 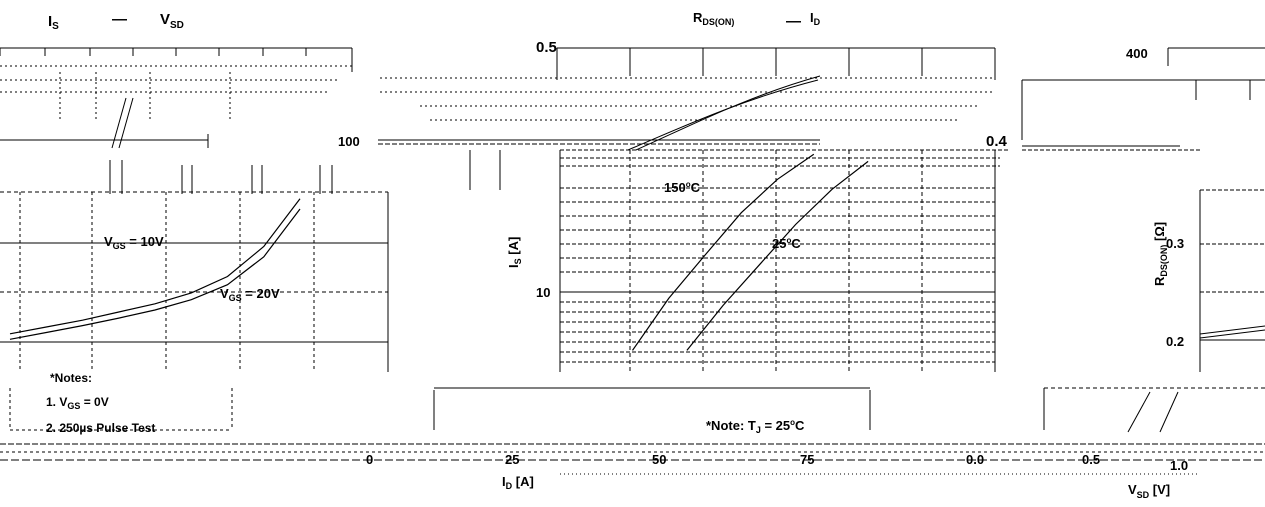 I want to click on notes-left-line2: 2. 250µs Pulse Test, so click(x=100, y=428).